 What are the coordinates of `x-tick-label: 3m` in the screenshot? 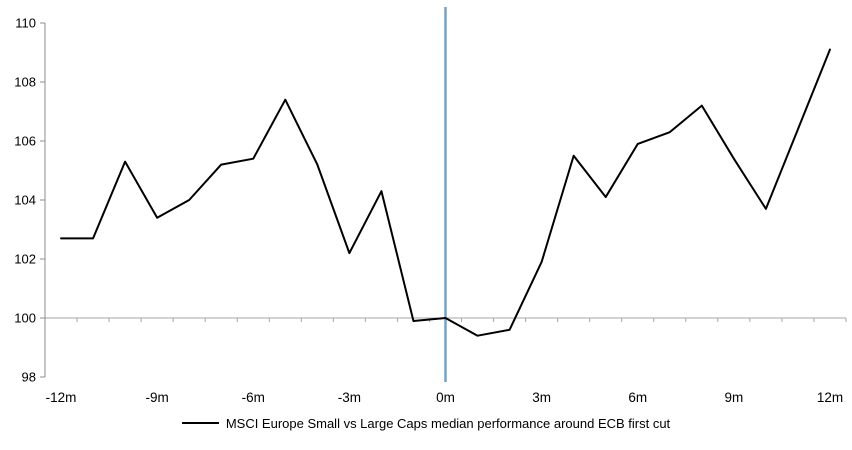 It's located at (541, 397).